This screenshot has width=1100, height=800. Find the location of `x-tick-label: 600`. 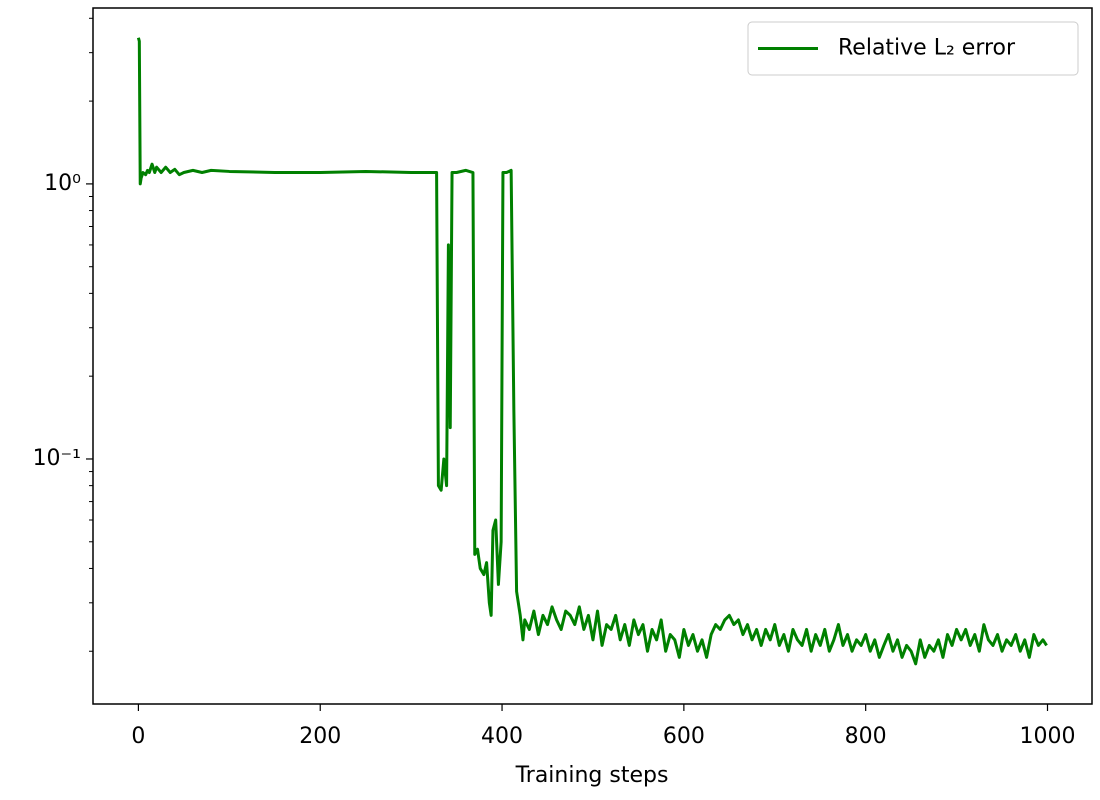

x-tick-label: 600 is located at coordinates (684, 736).